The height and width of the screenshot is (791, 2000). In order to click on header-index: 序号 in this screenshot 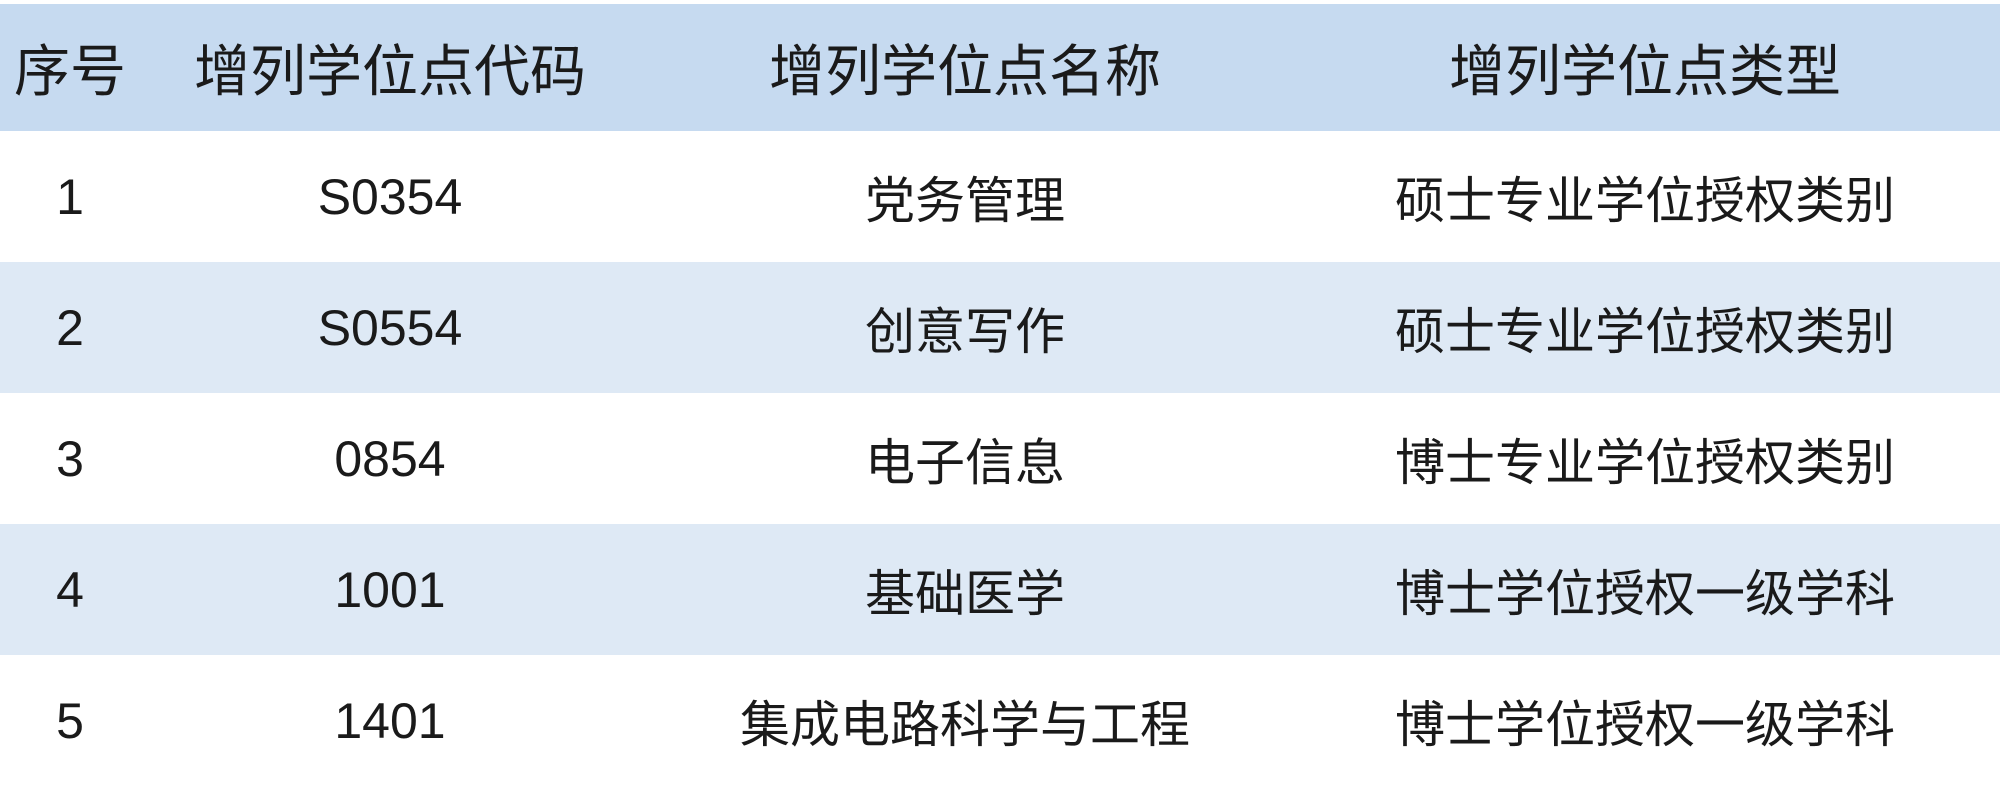, I will do `click(70, 72)`.